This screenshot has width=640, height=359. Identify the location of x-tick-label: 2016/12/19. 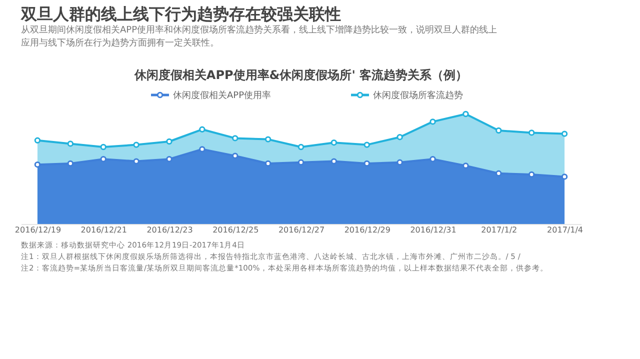
(38, 230).